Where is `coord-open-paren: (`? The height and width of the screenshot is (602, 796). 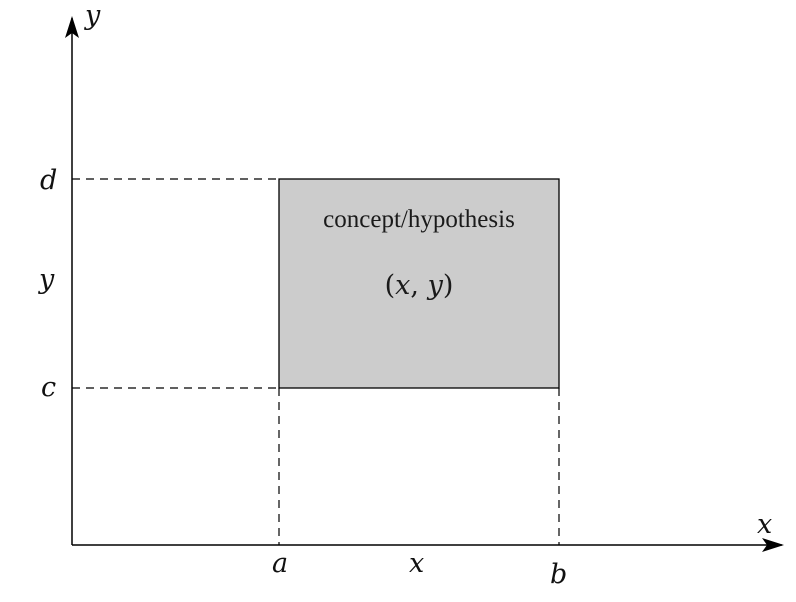 coord-open-paren: ( is located at coordinates (390, 285).